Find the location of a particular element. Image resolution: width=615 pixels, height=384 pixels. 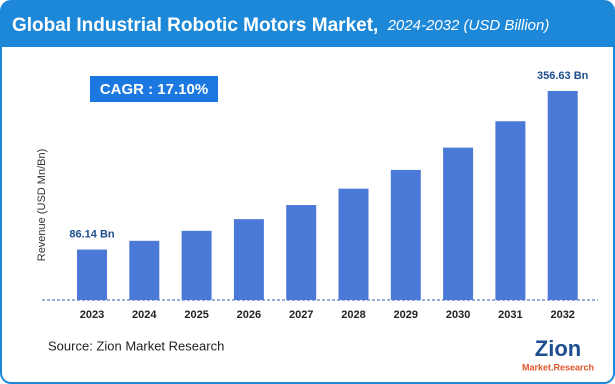

x-tick-label: 2030 is located at coordinates (458, 315).